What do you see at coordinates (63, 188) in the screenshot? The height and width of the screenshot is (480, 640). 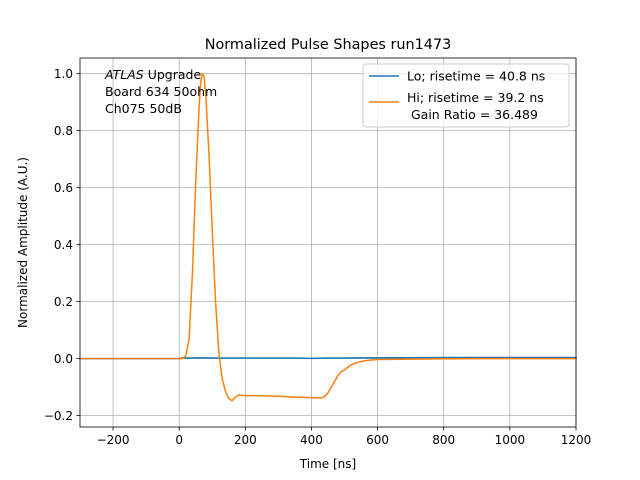 I see `y-tick-label: 0.6` at bounding box center [63, 188].